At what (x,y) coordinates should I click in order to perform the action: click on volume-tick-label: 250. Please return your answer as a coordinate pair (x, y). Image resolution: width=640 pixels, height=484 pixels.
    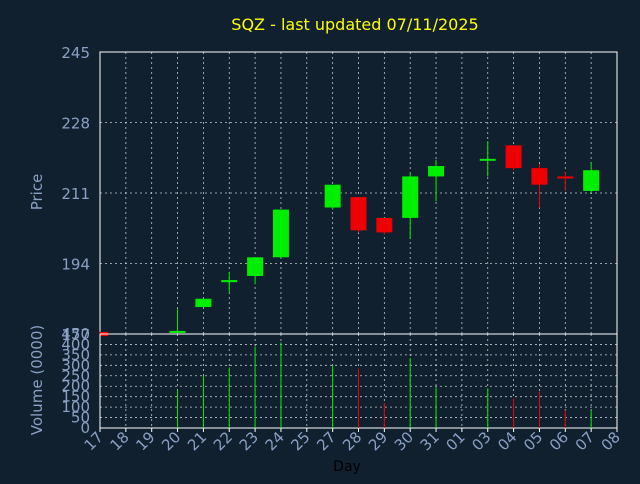
    Looking at the image, I should click on (75, 376).